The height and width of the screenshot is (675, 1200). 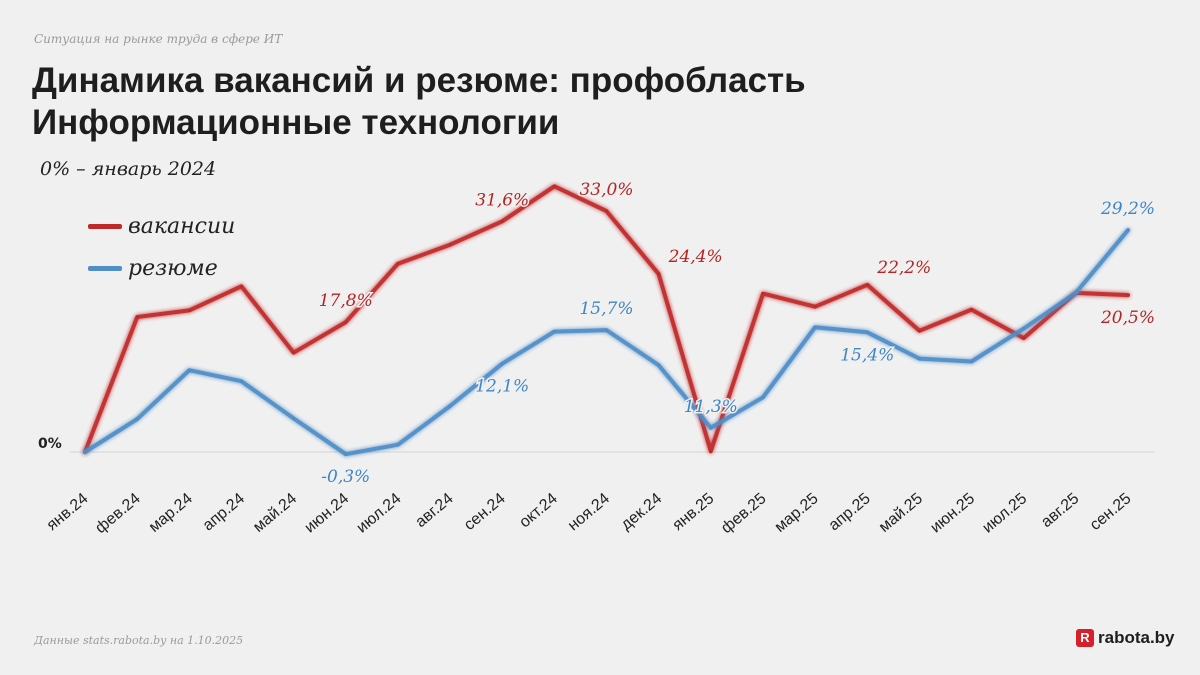 I want to click on x-tick-label: авг.24, so click(x=434, y=510).